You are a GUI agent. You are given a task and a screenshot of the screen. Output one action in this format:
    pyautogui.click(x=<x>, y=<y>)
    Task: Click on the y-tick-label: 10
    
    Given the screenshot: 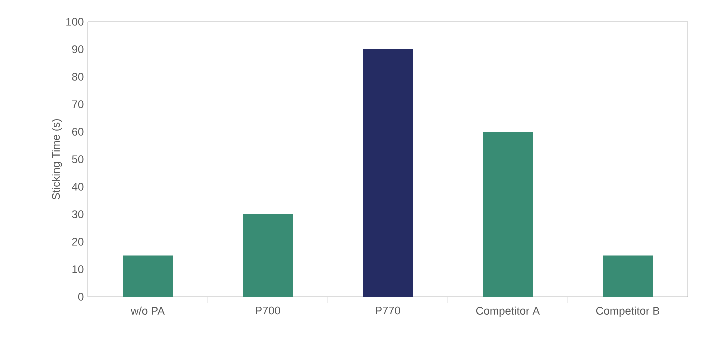 What is the action you would take?
    pyautogui.click(x=78, y=270)
    